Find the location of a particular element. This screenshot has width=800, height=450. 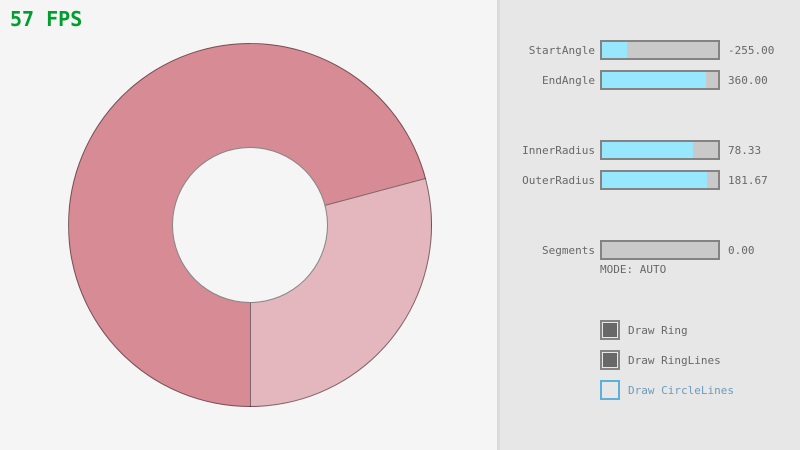

endangle-value: 360.00 is located at coordinates (748, 80).